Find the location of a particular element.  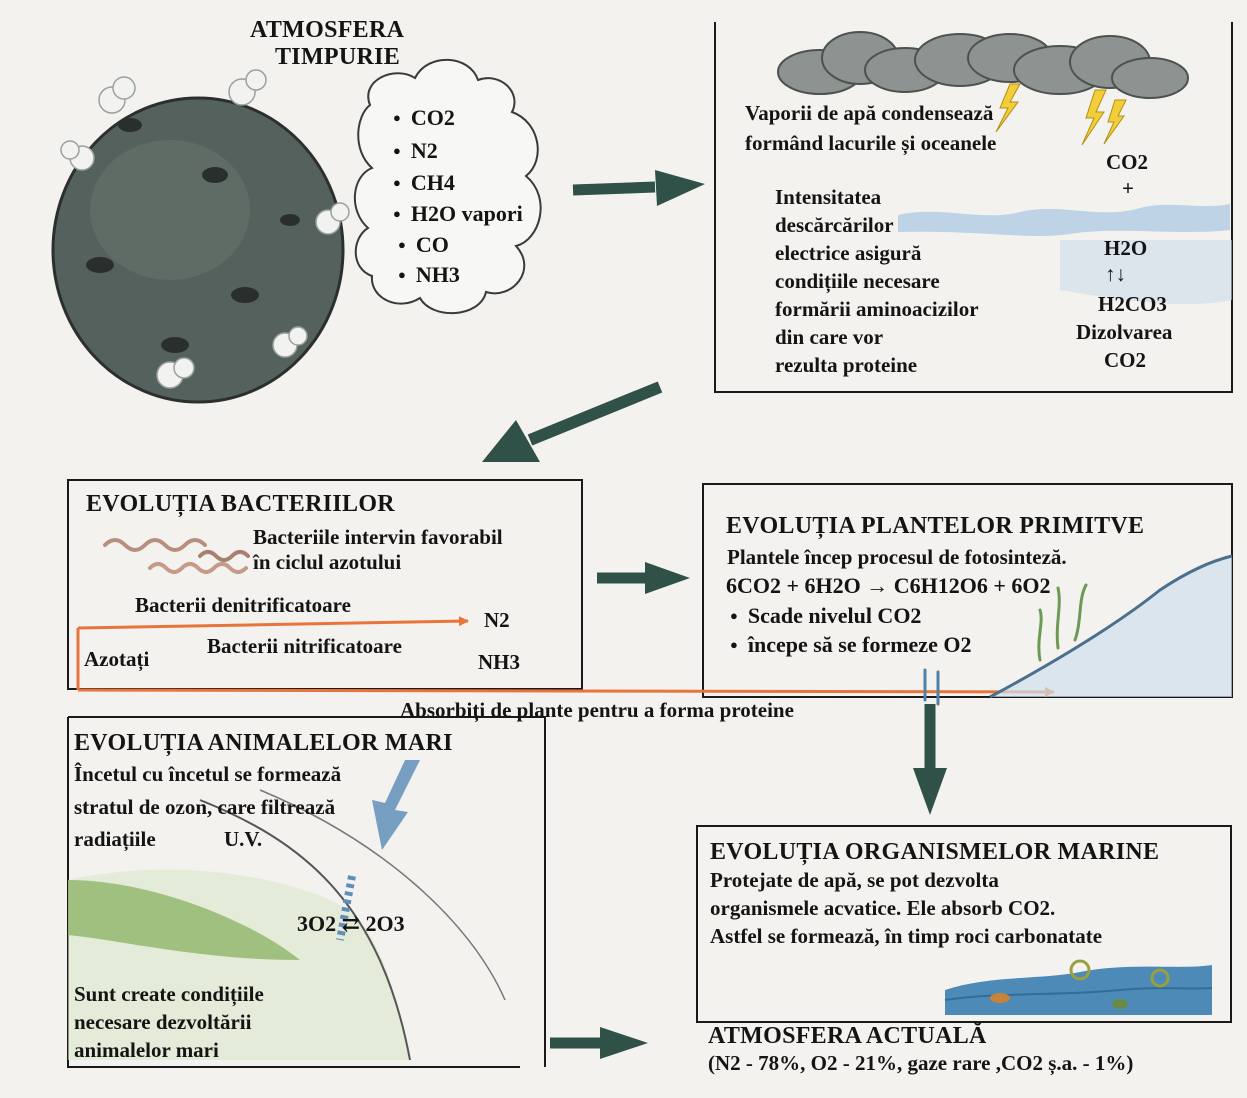

animals-bottom-line3: animalelor mari is located at coordinates (146, 1050).